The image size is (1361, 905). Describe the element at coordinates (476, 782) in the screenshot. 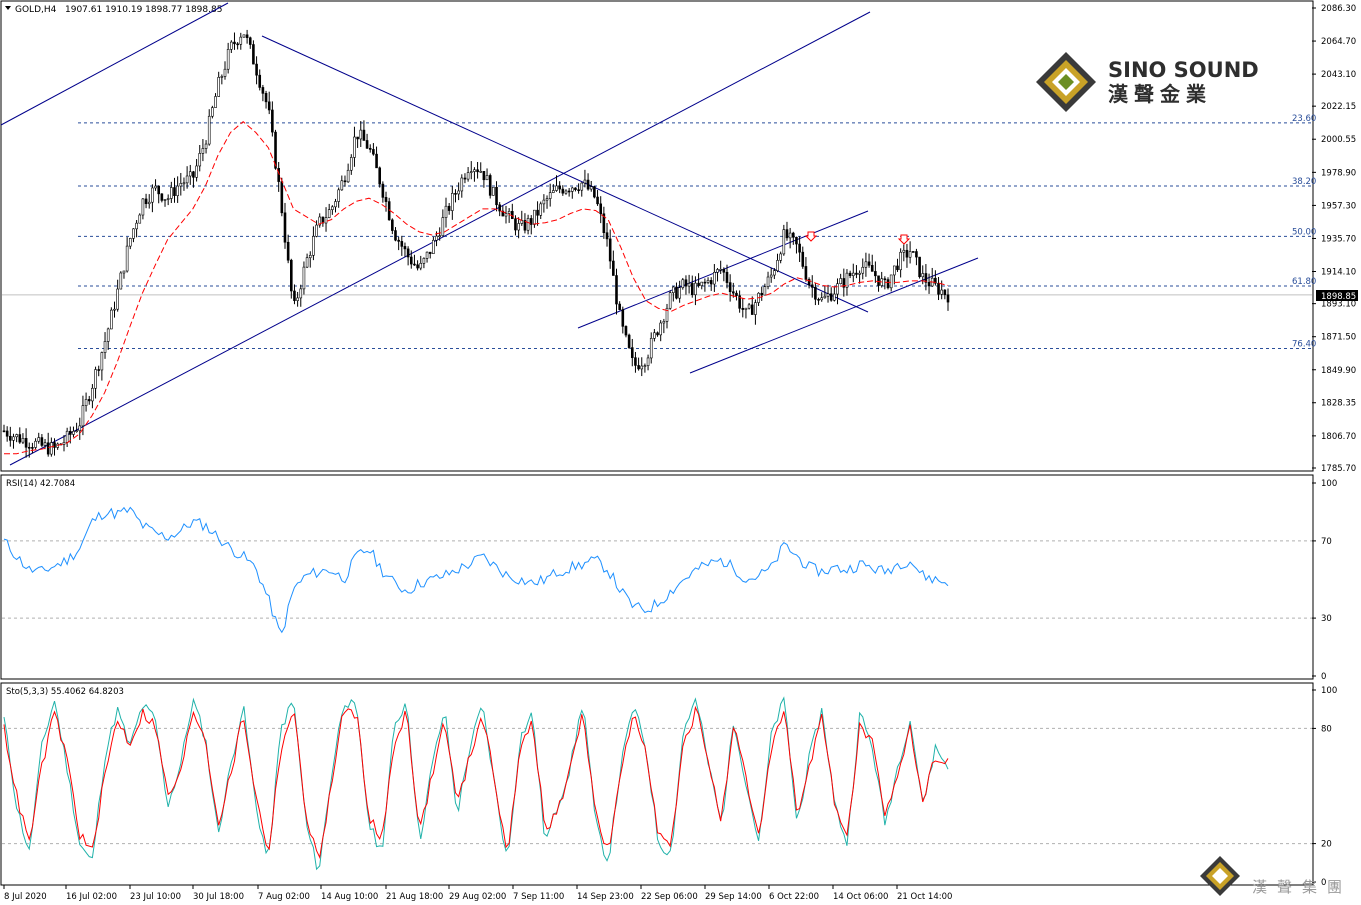

I see `indicator-line` at that location.